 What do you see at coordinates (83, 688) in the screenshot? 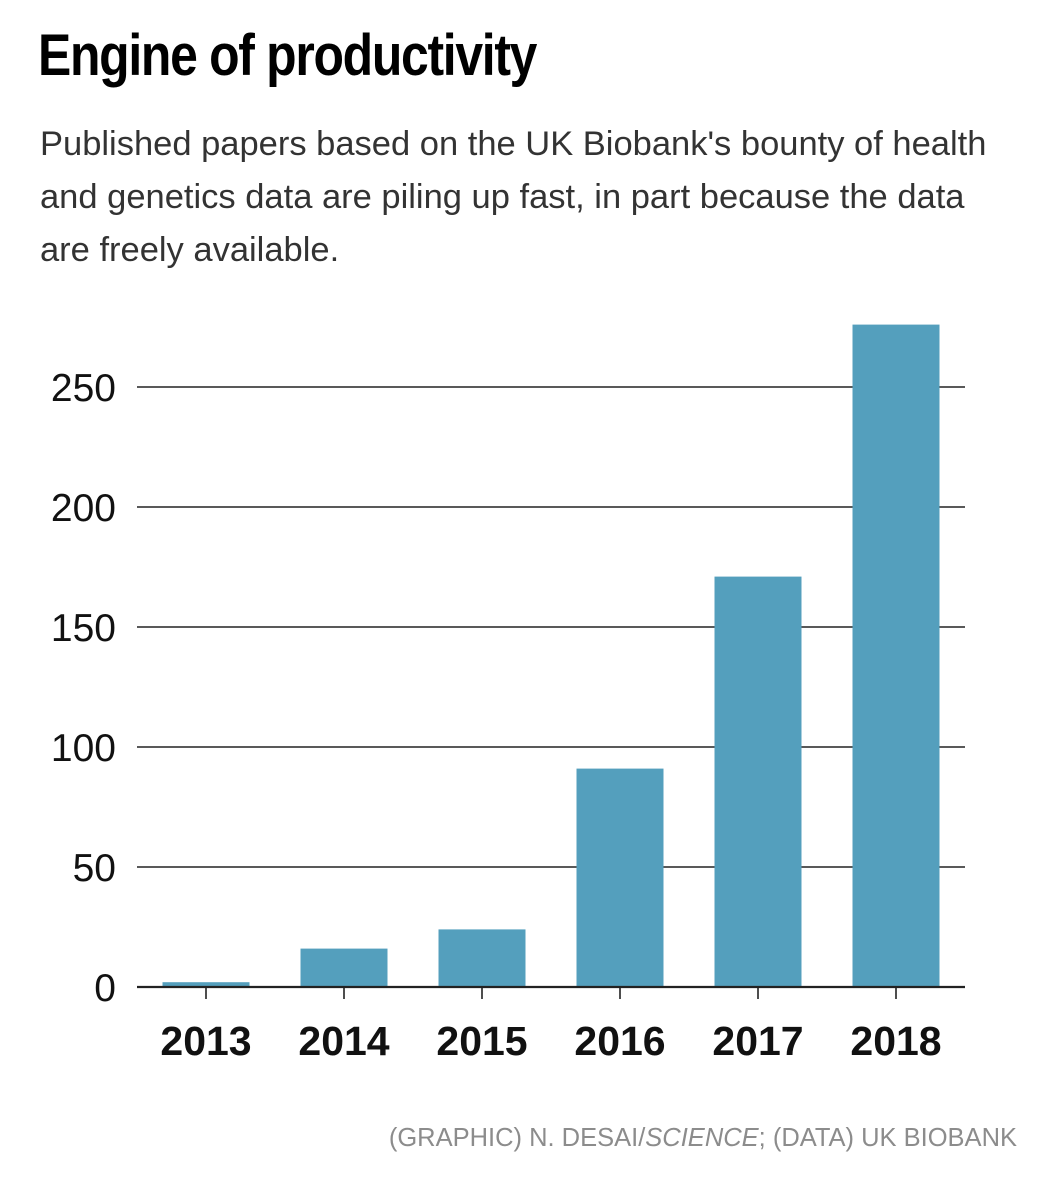
I see `y-tick-labels: 0 50 100 150 200 250` at bounding box center [83, 688].